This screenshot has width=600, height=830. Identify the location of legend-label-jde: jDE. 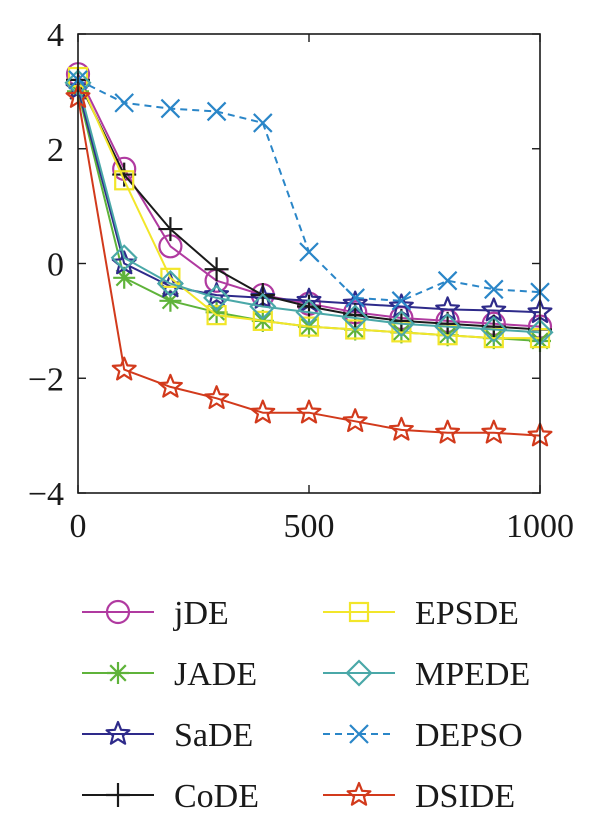
(201, 613).